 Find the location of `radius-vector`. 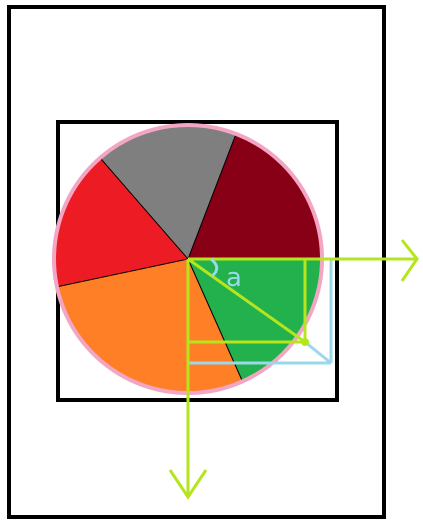

radius-vector is located at coordinates (246, 300).